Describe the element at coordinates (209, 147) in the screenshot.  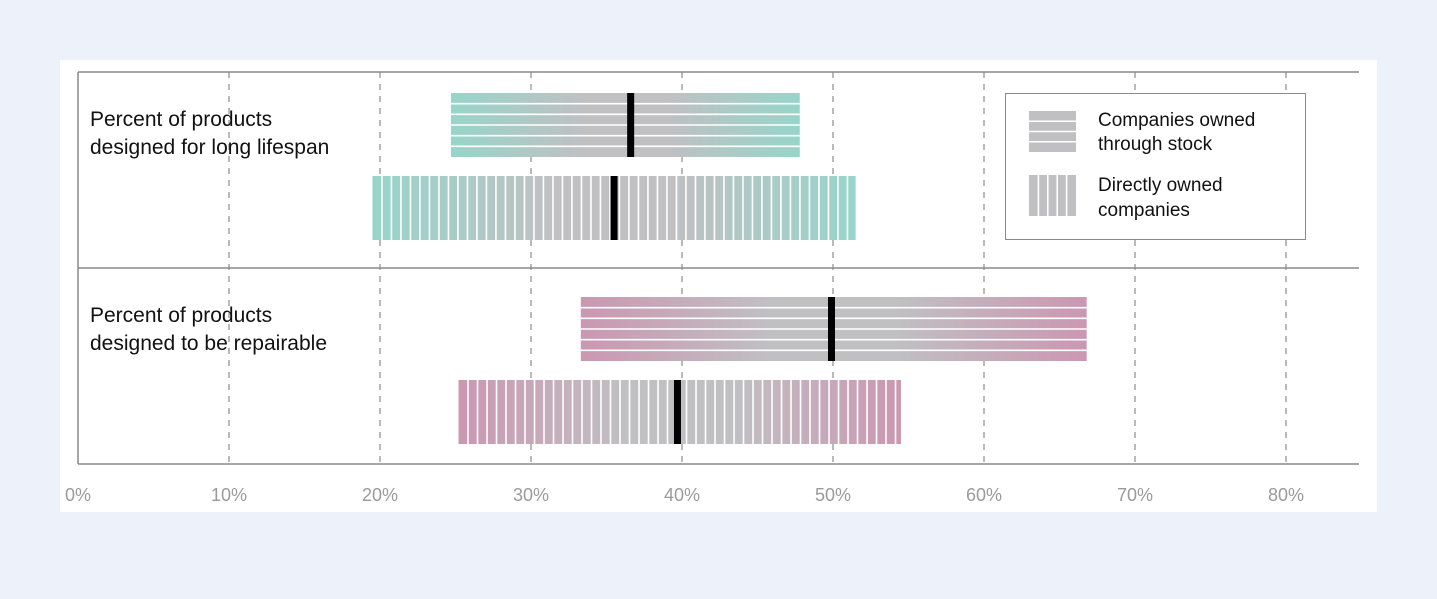
I see `category-label: designed for long lifespan` at that location.